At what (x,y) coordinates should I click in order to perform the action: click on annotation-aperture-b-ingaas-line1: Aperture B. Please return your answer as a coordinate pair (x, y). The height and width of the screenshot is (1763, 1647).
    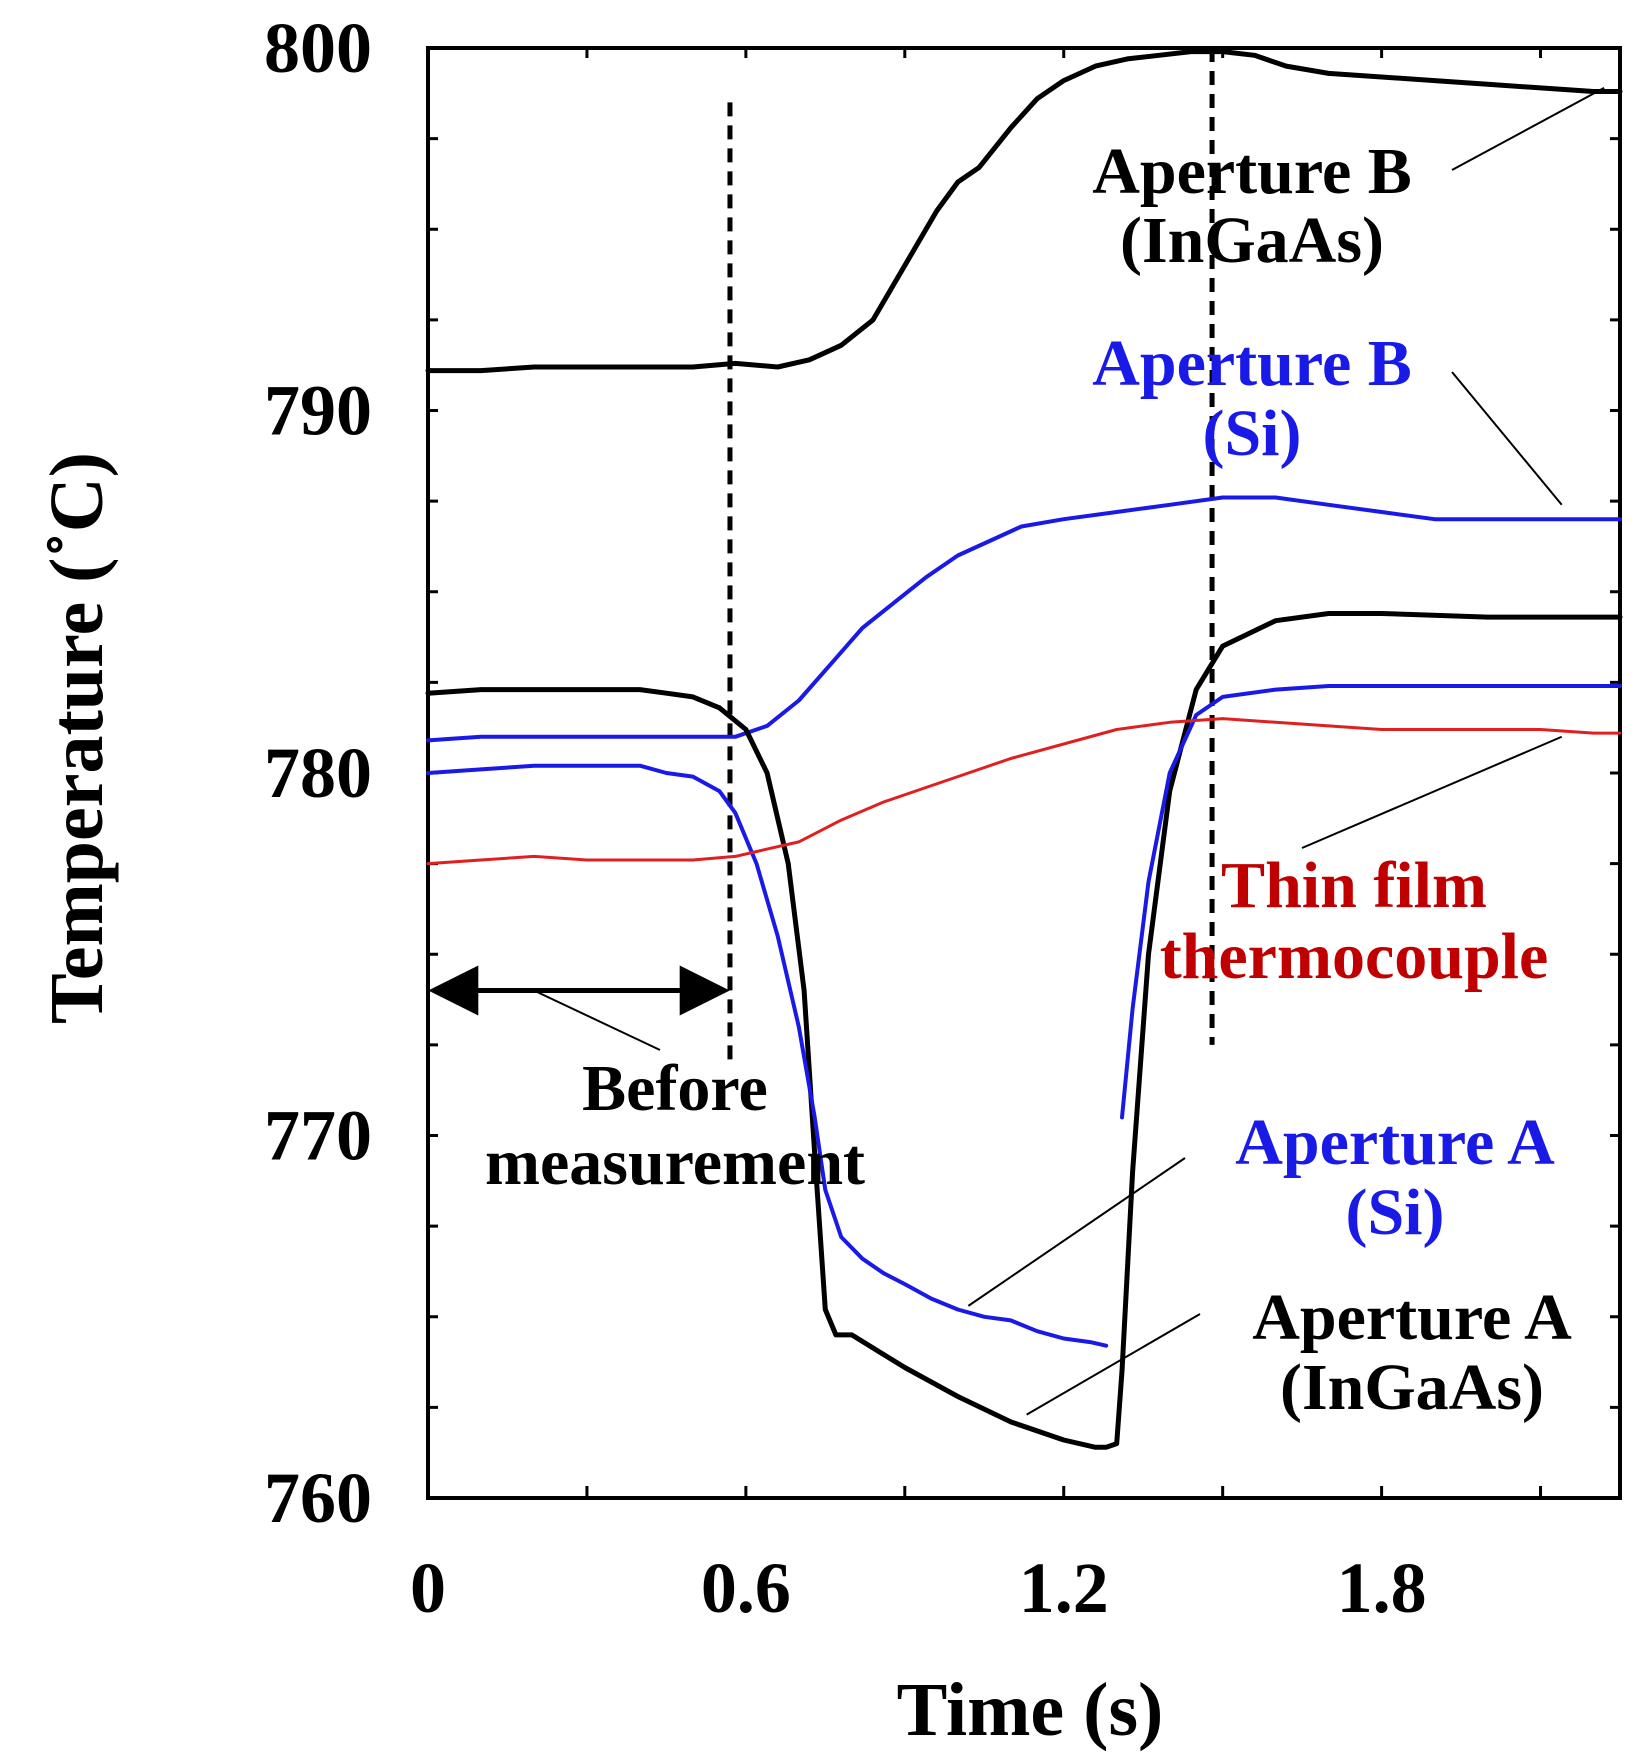
    Looking at the image, I should click on (1252, 171).